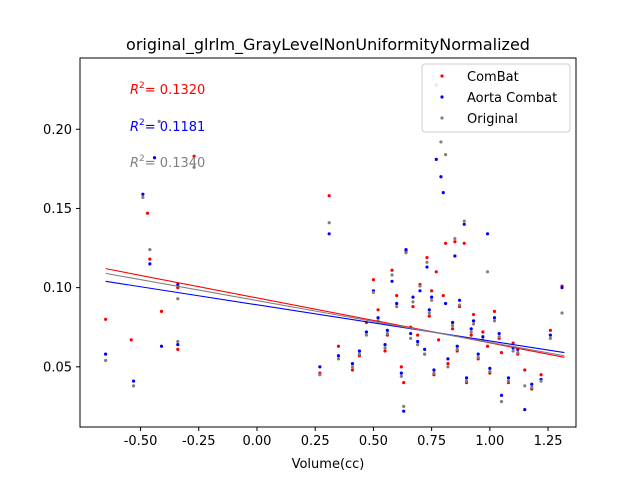 The width and height of the screenshot is (640, 480). Describe the element at coordinates (57, 288) in the screenshot. I see `y-tick-label: 0.10` at that location.